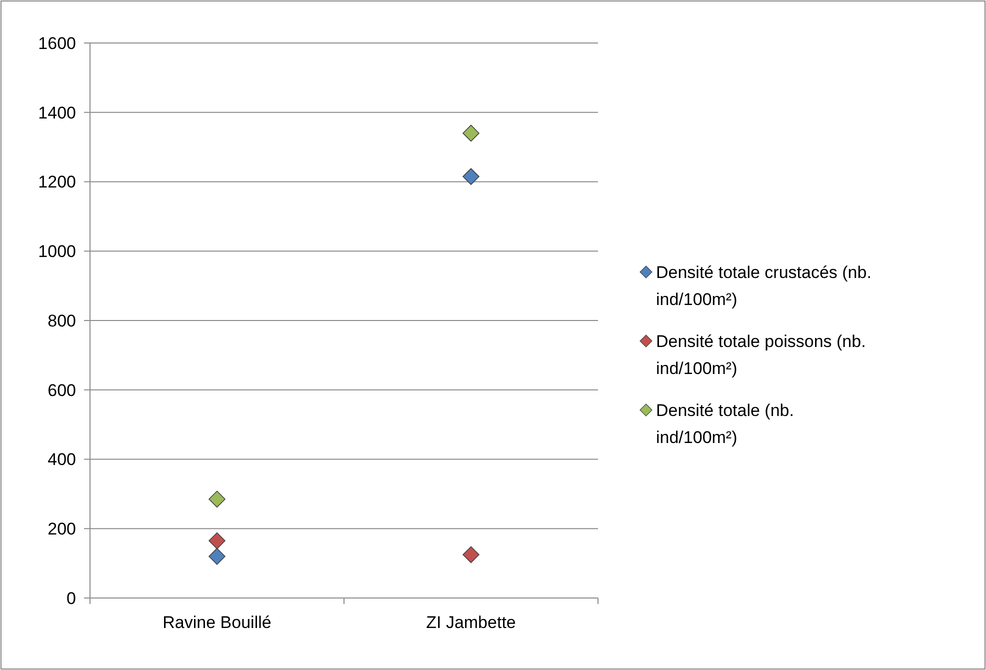 This screenshot has height=670, width=986. I want to click on y-tick-label: 1400, so click(57, 112).